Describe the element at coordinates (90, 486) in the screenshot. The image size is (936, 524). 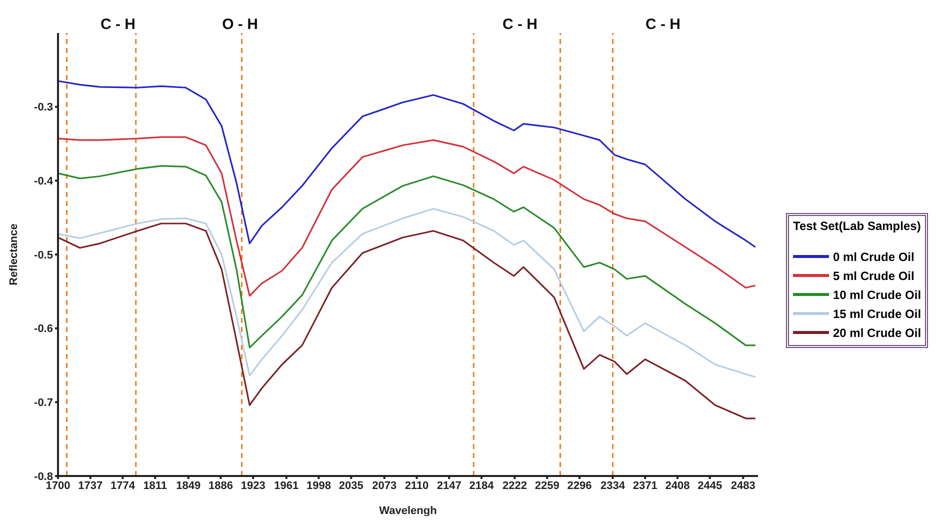
I see `x-tick-label: 1737` at that location.